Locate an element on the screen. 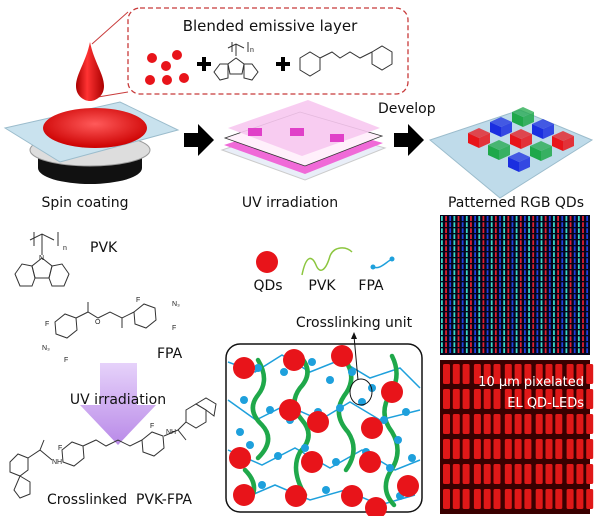 This screenshot has height=516, width=600. micrograph-caption-1: 10 µm pixelated is located at coordinates (531, 382).